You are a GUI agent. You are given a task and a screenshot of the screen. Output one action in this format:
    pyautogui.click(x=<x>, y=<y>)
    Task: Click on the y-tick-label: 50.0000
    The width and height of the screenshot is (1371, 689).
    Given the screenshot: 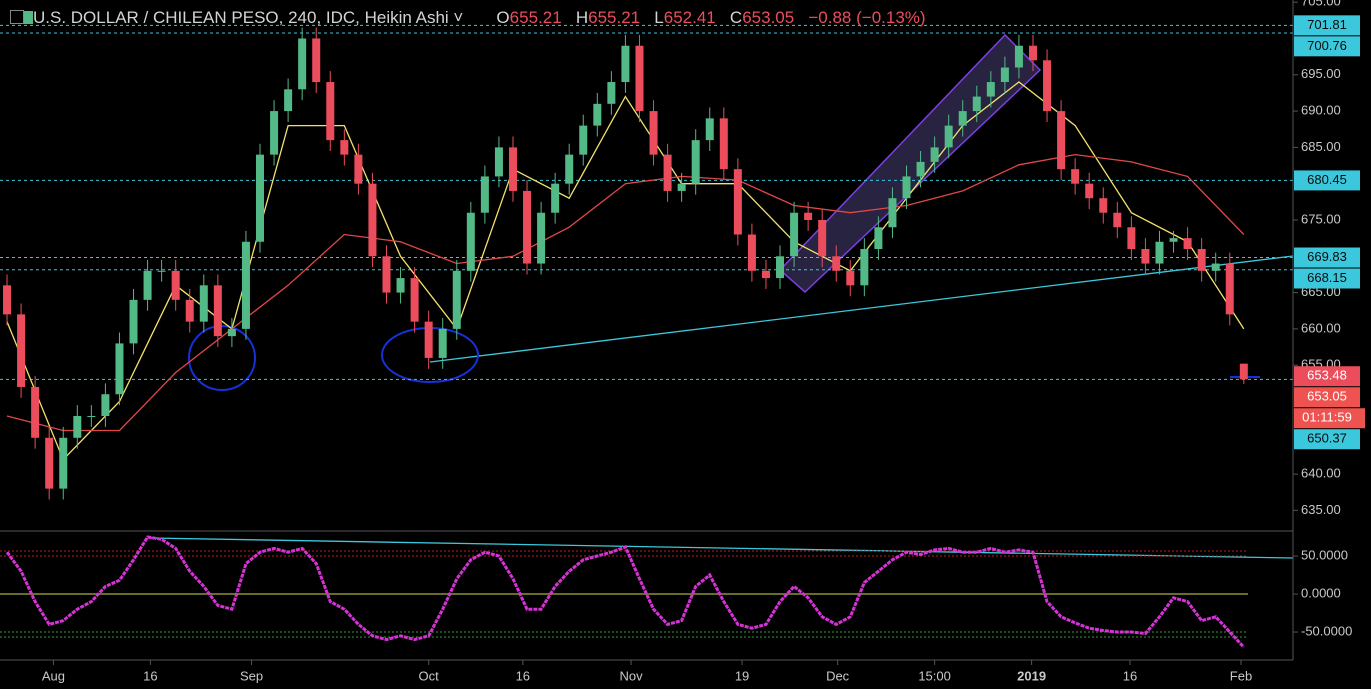 What is the action you would take?
    pyautogui.click(x=1324, y=554)
    